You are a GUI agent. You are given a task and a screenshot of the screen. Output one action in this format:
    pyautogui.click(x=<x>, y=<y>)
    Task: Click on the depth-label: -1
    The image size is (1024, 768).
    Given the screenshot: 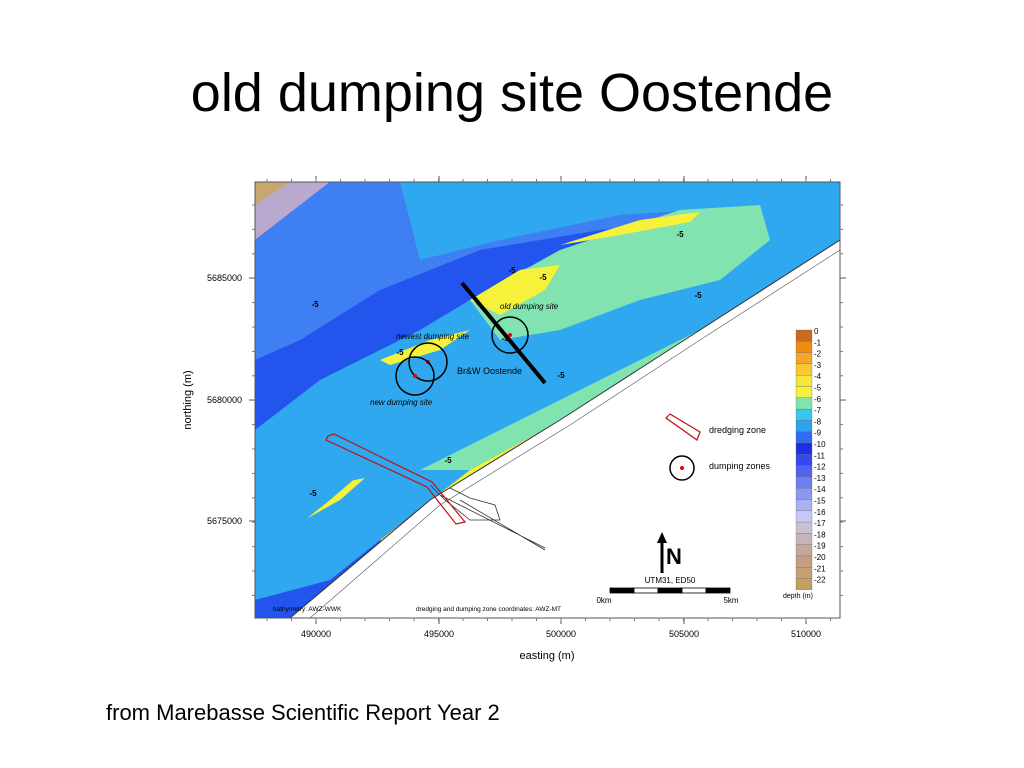 What is the action you would take?
    pyautogui.click(x=818, y=342)
    